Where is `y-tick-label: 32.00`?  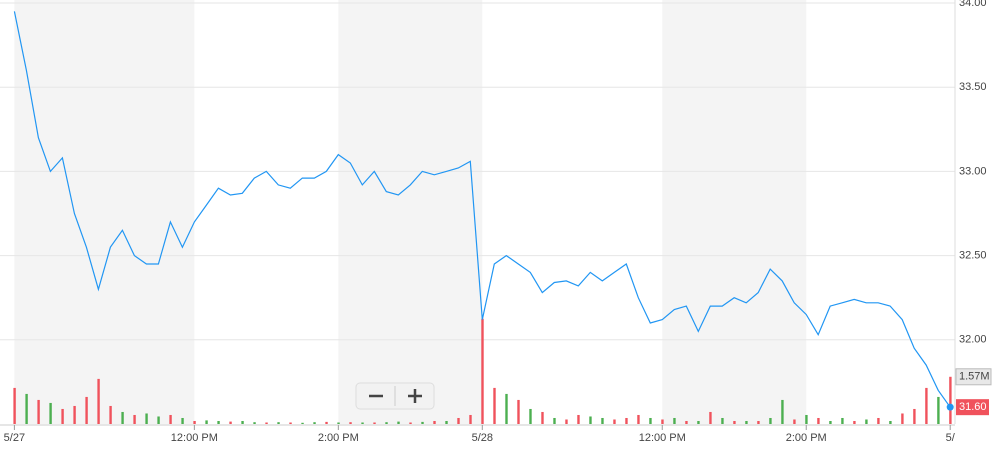 y-tick-label: 32.00 is located at coordinates (973, 340).